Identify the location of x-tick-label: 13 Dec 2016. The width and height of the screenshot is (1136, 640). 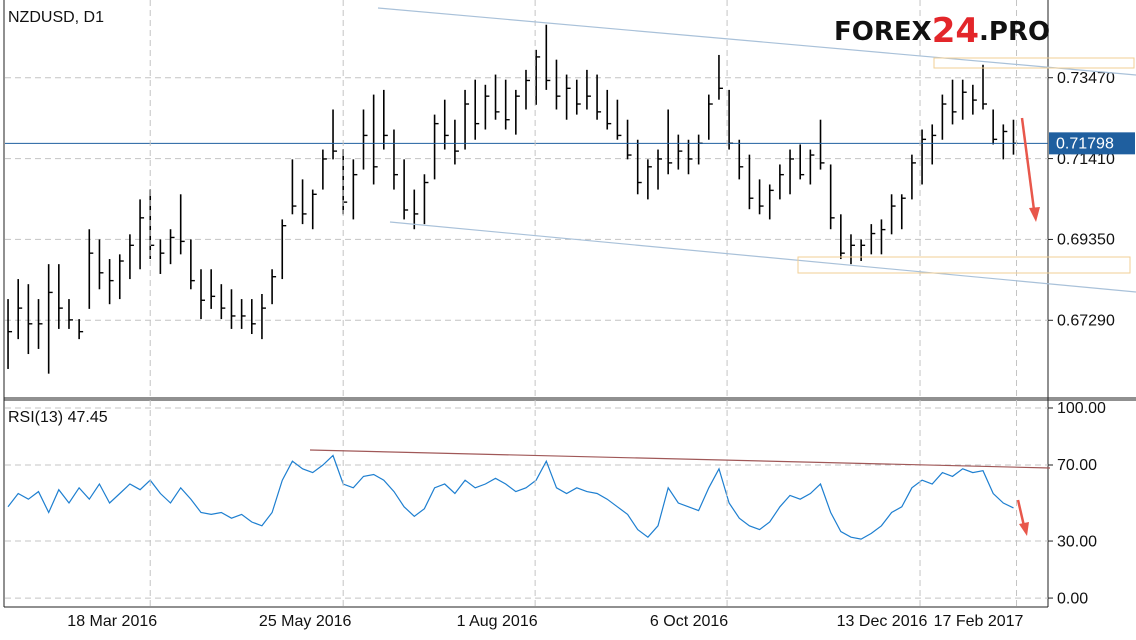
(882, 621).